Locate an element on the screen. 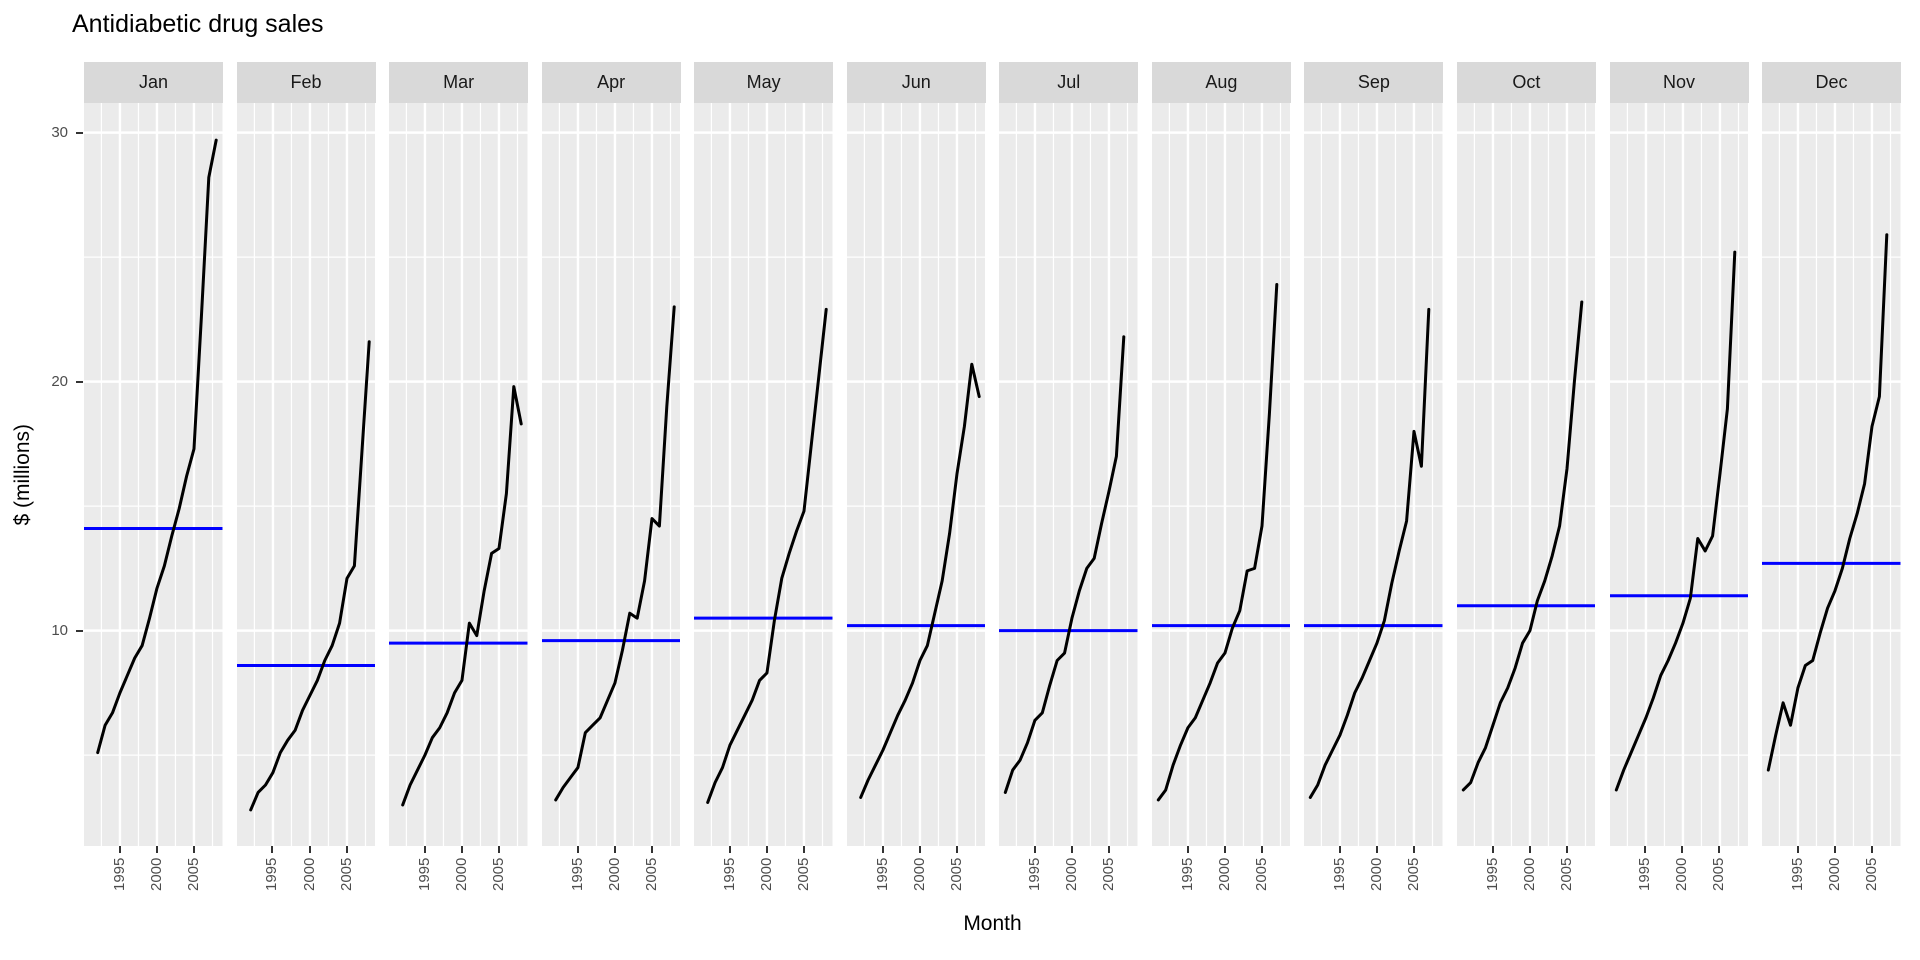 This screenshot has height=960, width=1920. facet-strip: May is located at coordinates (764, 82).